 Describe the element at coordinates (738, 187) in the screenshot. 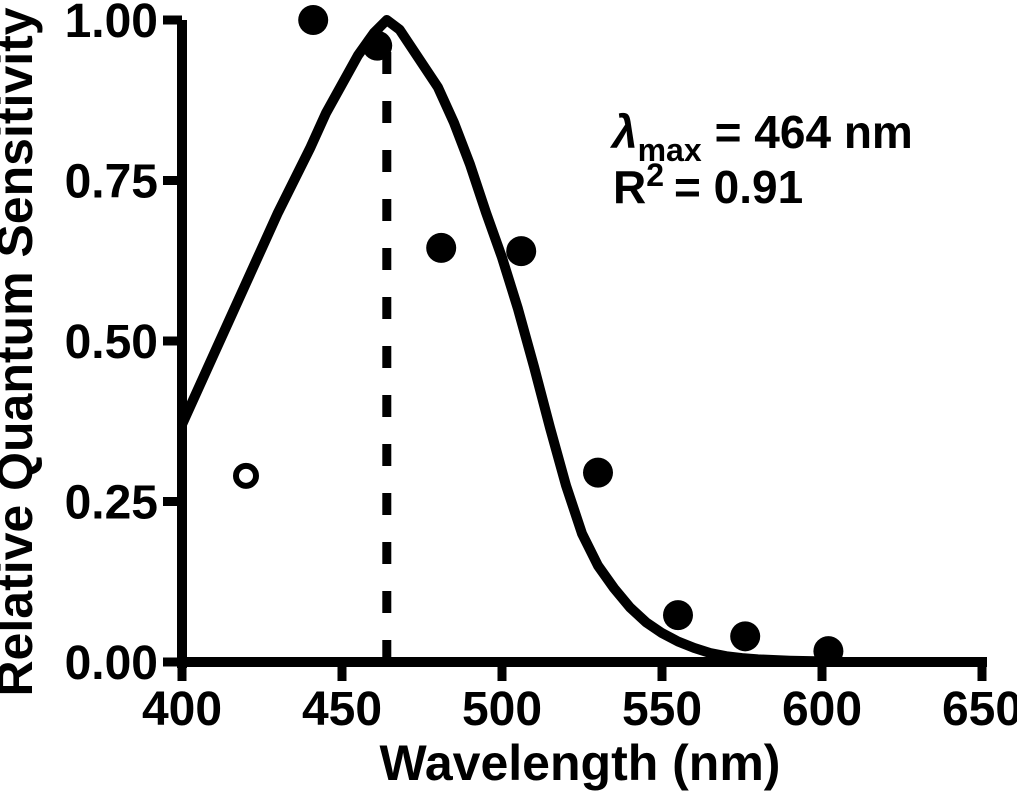

I see `r-squared-value: = 0.91` at that location.